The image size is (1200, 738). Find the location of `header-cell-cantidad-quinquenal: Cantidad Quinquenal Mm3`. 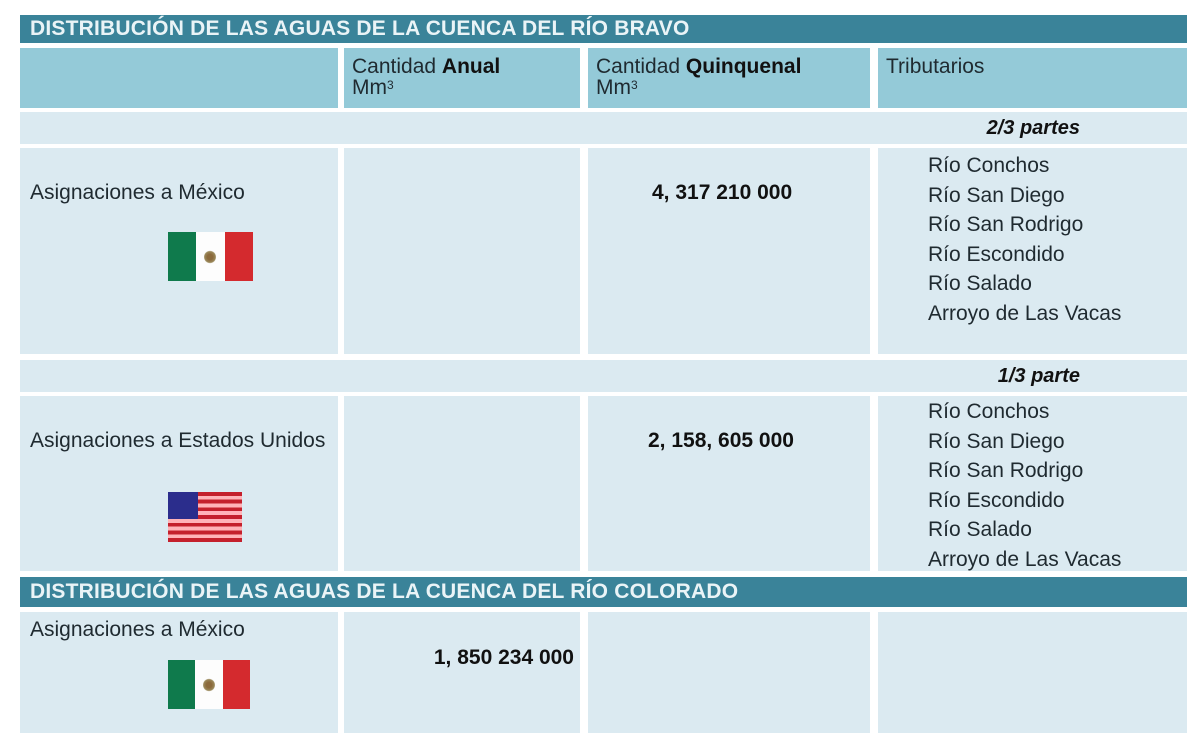

header-cell-cantidad-quinquenal: Cantidad Quinquenal Mm3 is located at coordinates (729, 78).